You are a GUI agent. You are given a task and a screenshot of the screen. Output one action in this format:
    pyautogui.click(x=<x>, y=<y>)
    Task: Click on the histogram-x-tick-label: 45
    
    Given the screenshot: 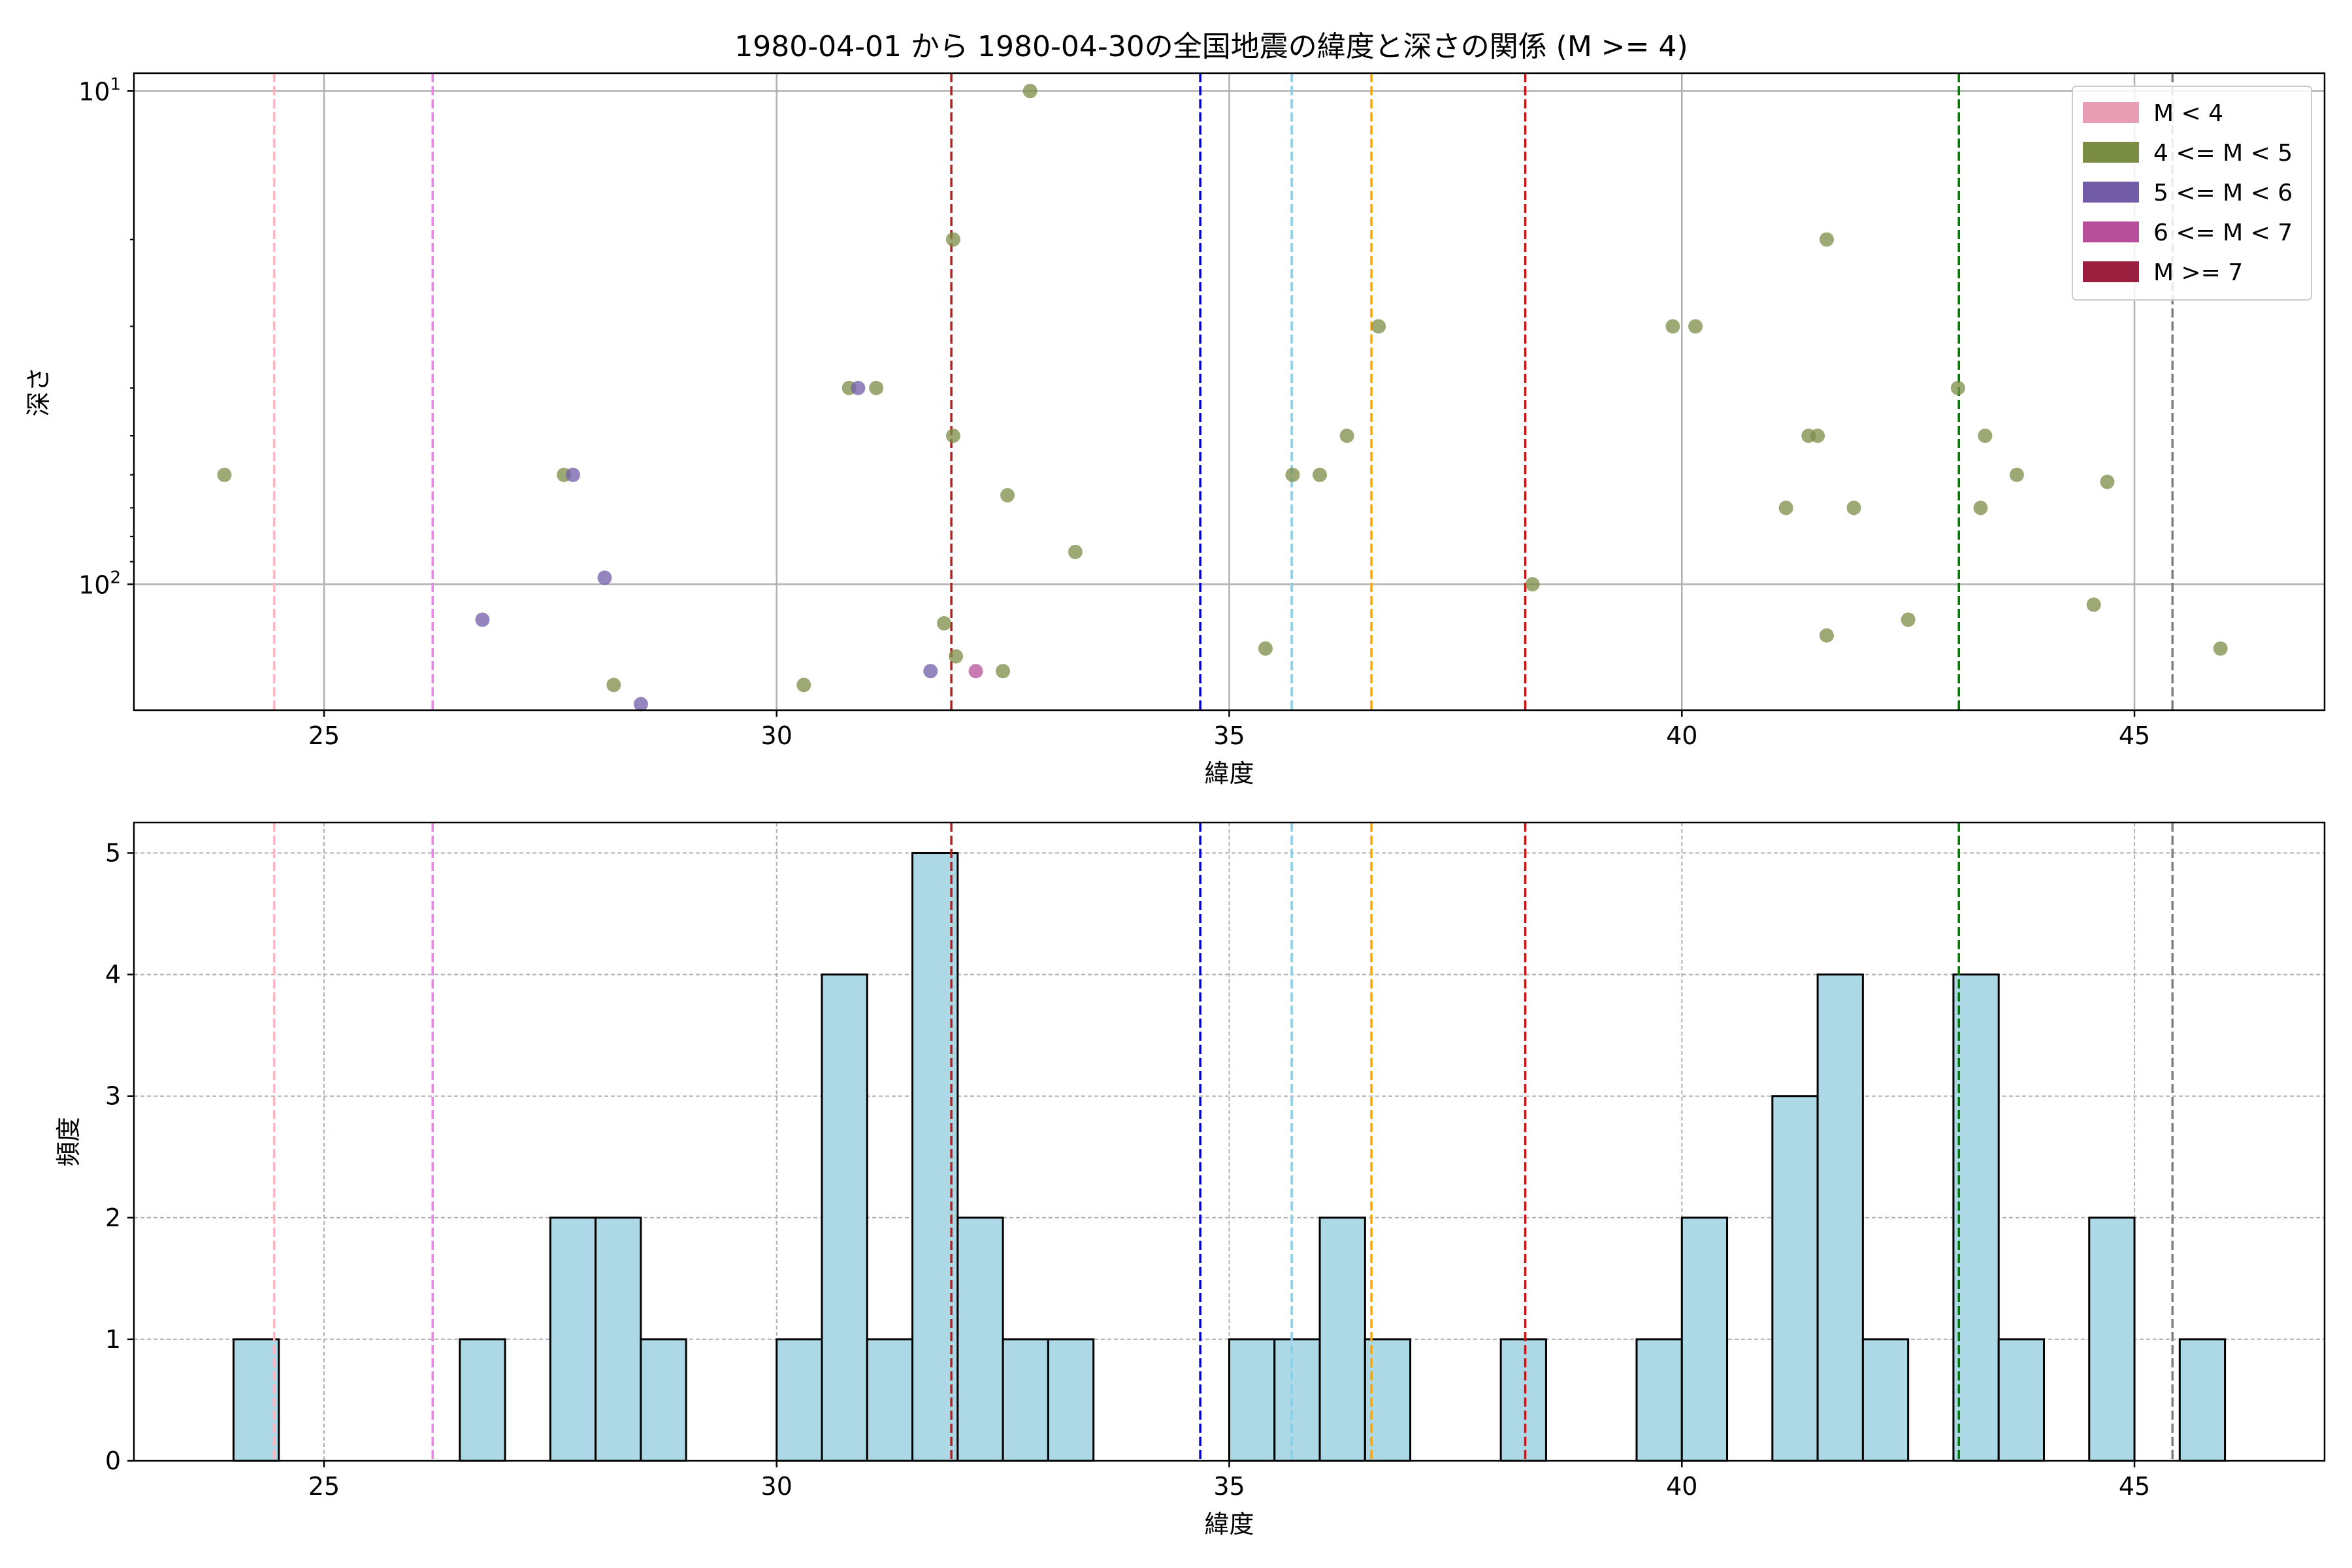 What is the action you would take?
    pyautogui.click(x=2134, y=1486)
    